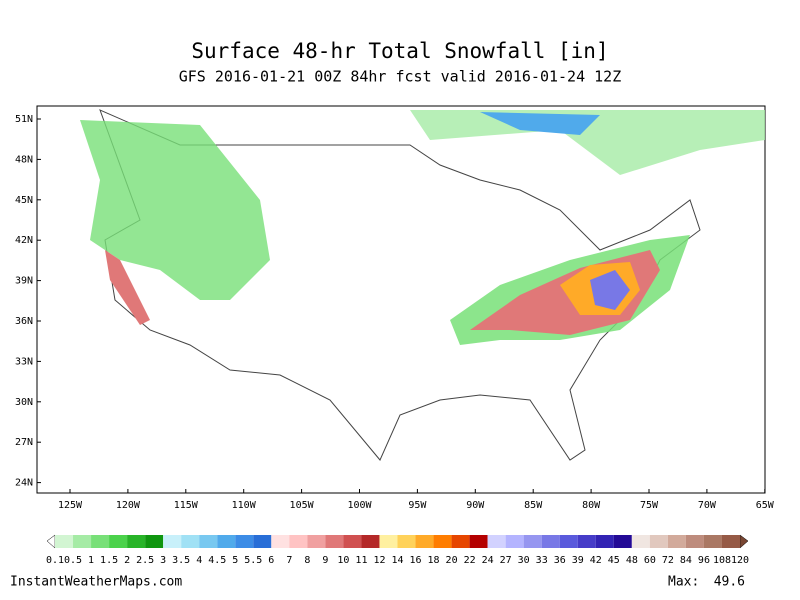 This screenshot has width=800, height=600. I want to click on colorbar-label: 2.5, so click(145, 560).